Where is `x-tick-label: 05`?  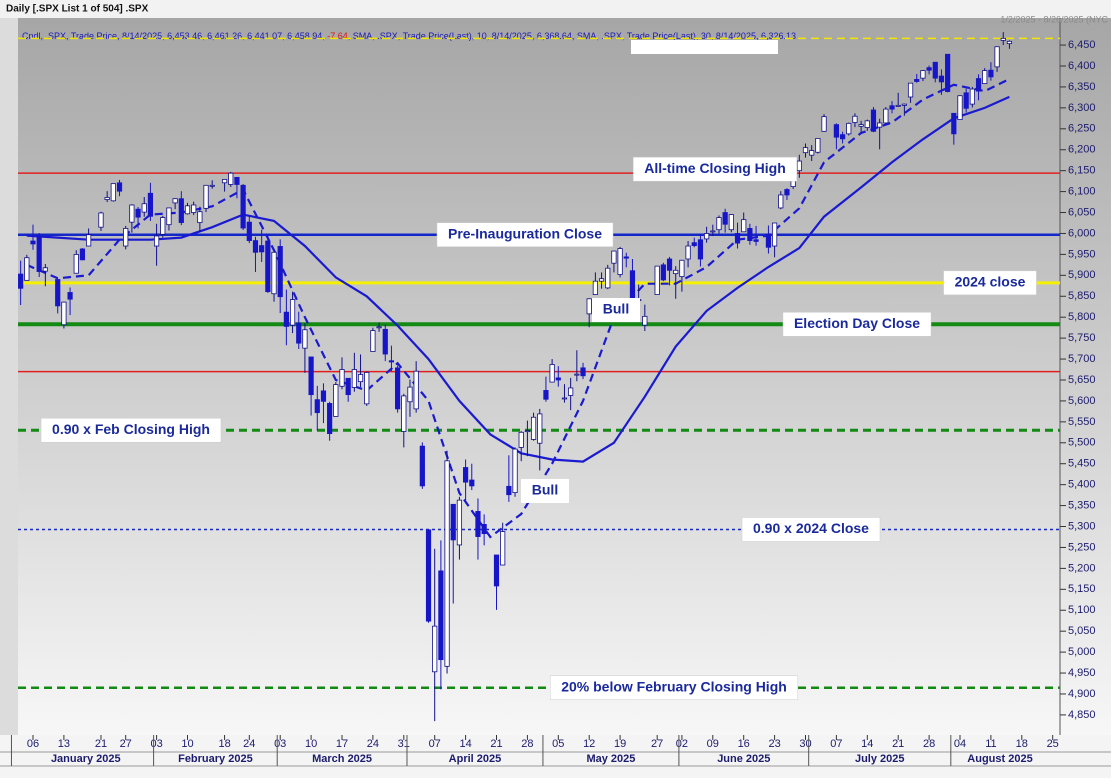 x-tick-label: 05 is located at coordinates (558, 744).